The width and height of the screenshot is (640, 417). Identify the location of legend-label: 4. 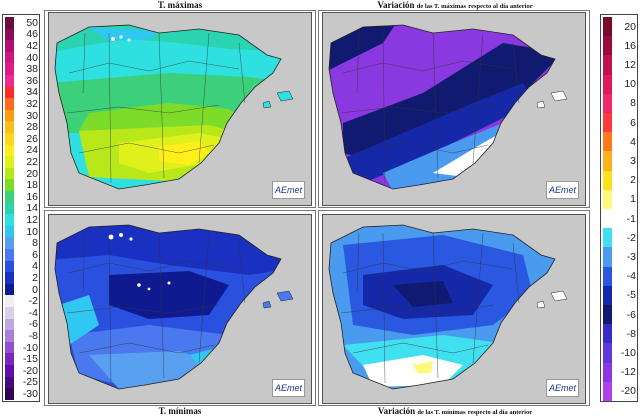
(633, 141).